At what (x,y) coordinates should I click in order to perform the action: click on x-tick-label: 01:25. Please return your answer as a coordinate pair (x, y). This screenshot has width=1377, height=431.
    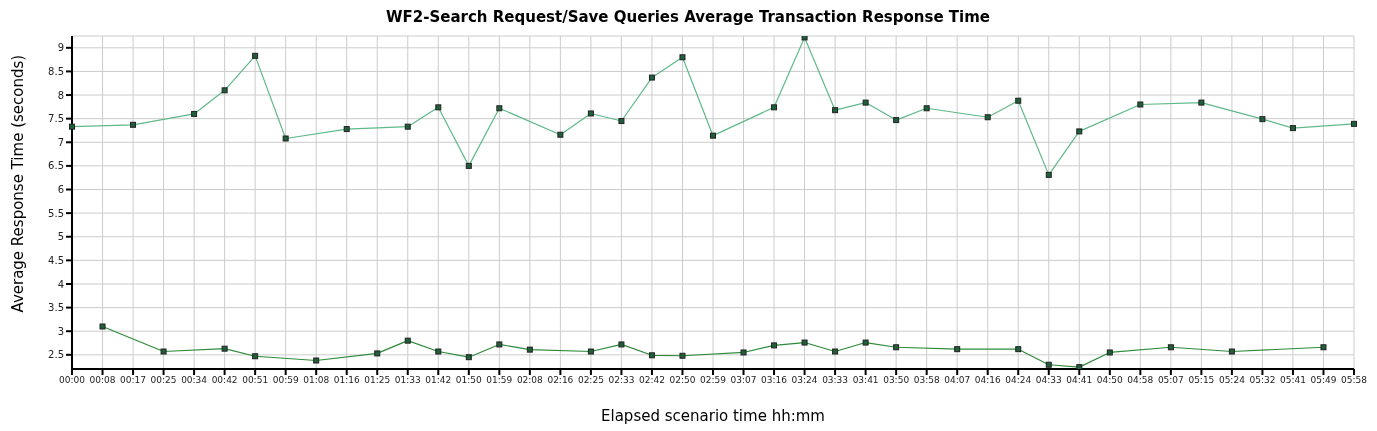
    Looking at the image, I should click on (377, 380).